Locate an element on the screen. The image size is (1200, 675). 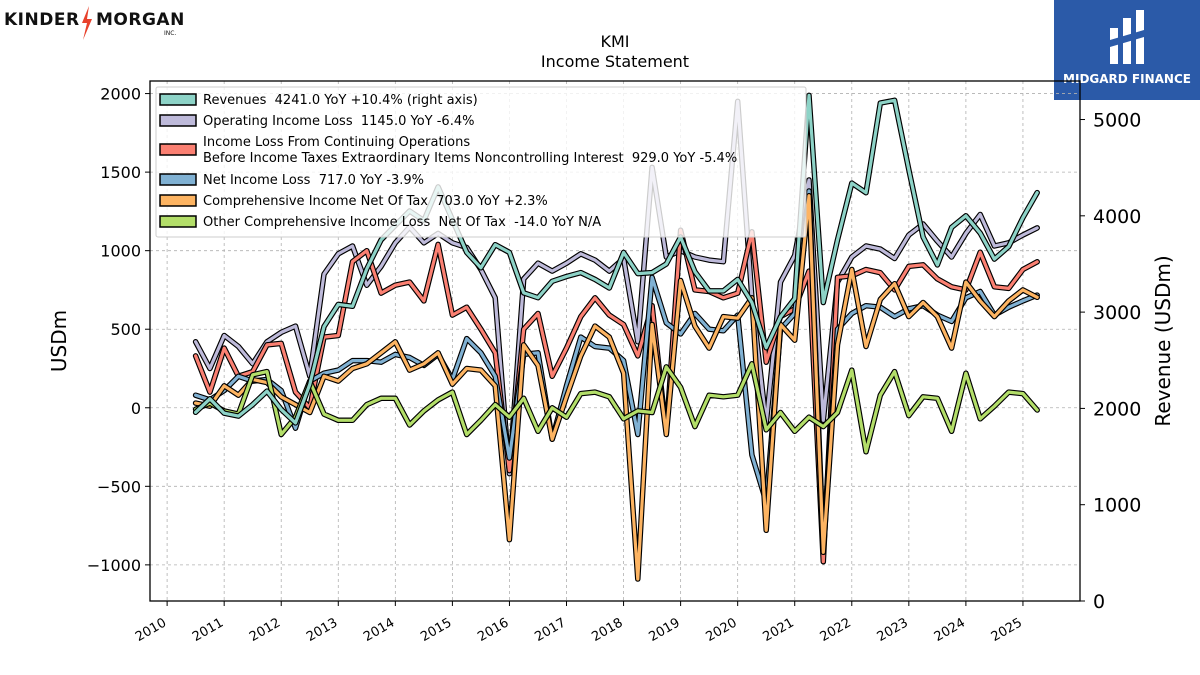
y-tick-label: −1000 is located at coordinates (114, 565).